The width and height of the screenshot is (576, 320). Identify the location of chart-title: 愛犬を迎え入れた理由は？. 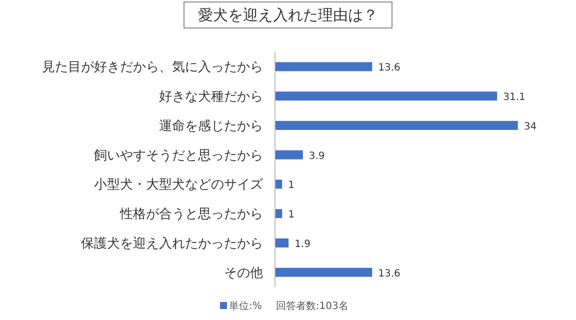
(288, 15).